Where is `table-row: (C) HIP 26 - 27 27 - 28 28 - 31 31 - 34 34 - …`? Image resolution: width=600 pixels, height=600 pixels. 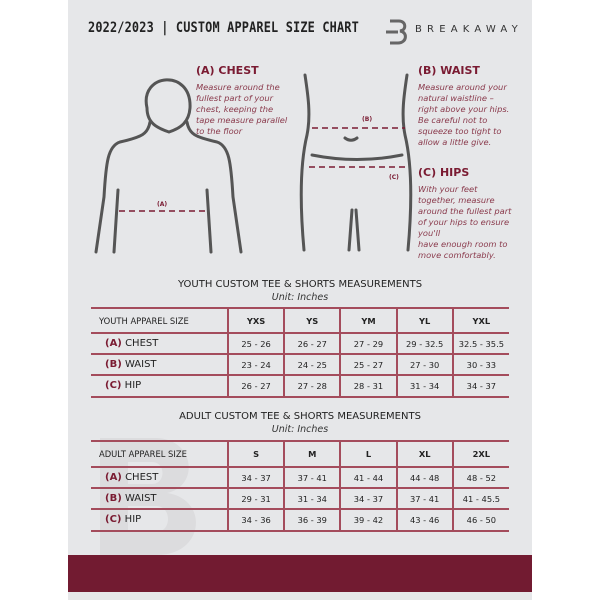 table-row: (C) HIP 26 - 27 27 - 28 28 - 31 31 - 34 34 - … is located at coordinates (300, 386).